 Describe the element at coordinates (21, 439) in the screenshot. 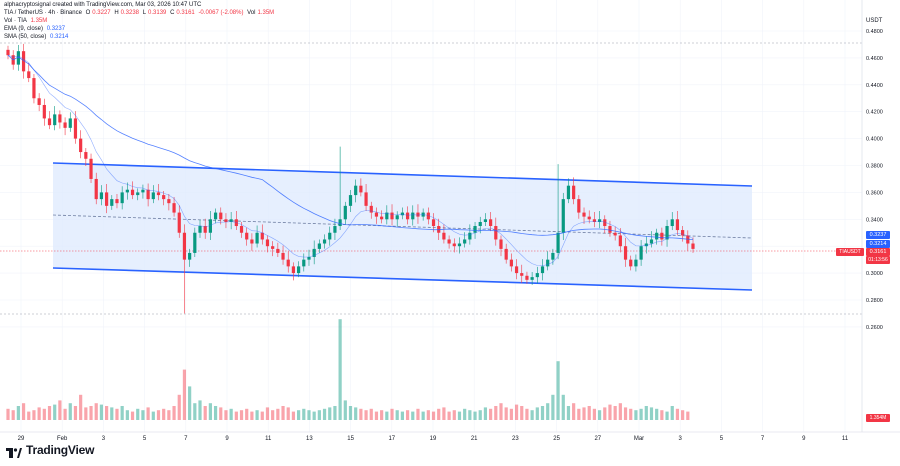

I see `time-tick-label: 29` at that location.